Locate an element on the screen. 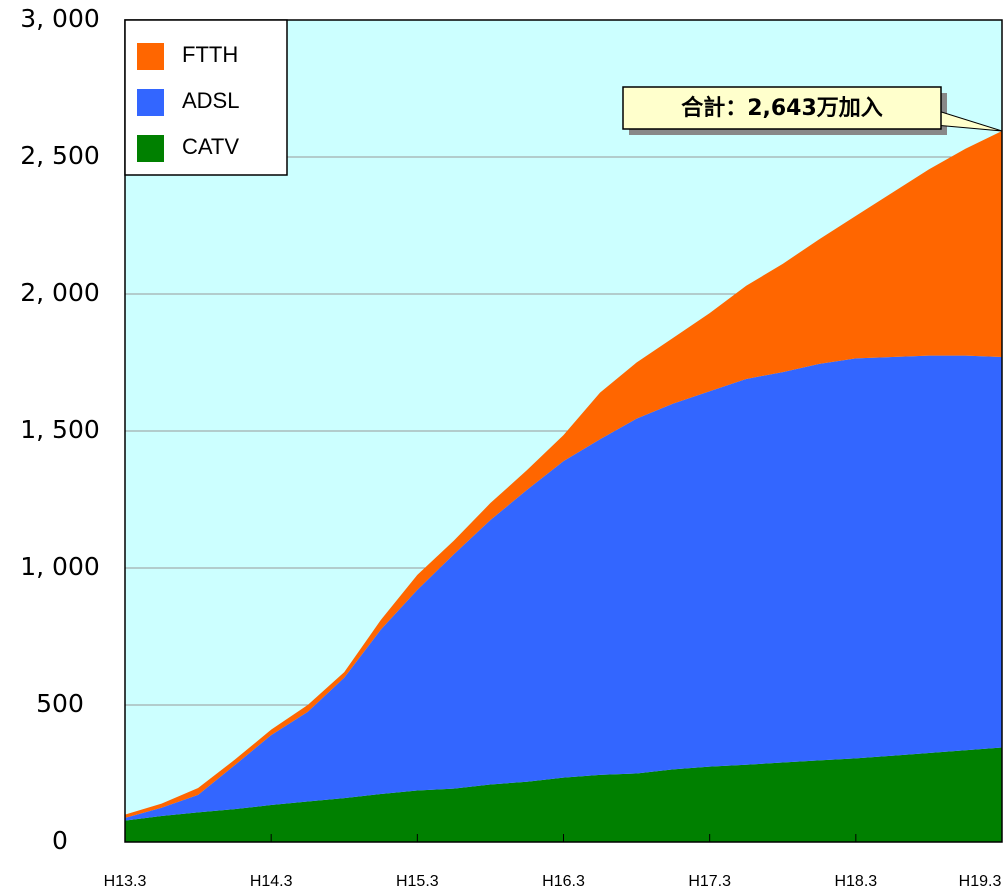  x-tick-label: H15.3 is located at coordinates (417, 881).